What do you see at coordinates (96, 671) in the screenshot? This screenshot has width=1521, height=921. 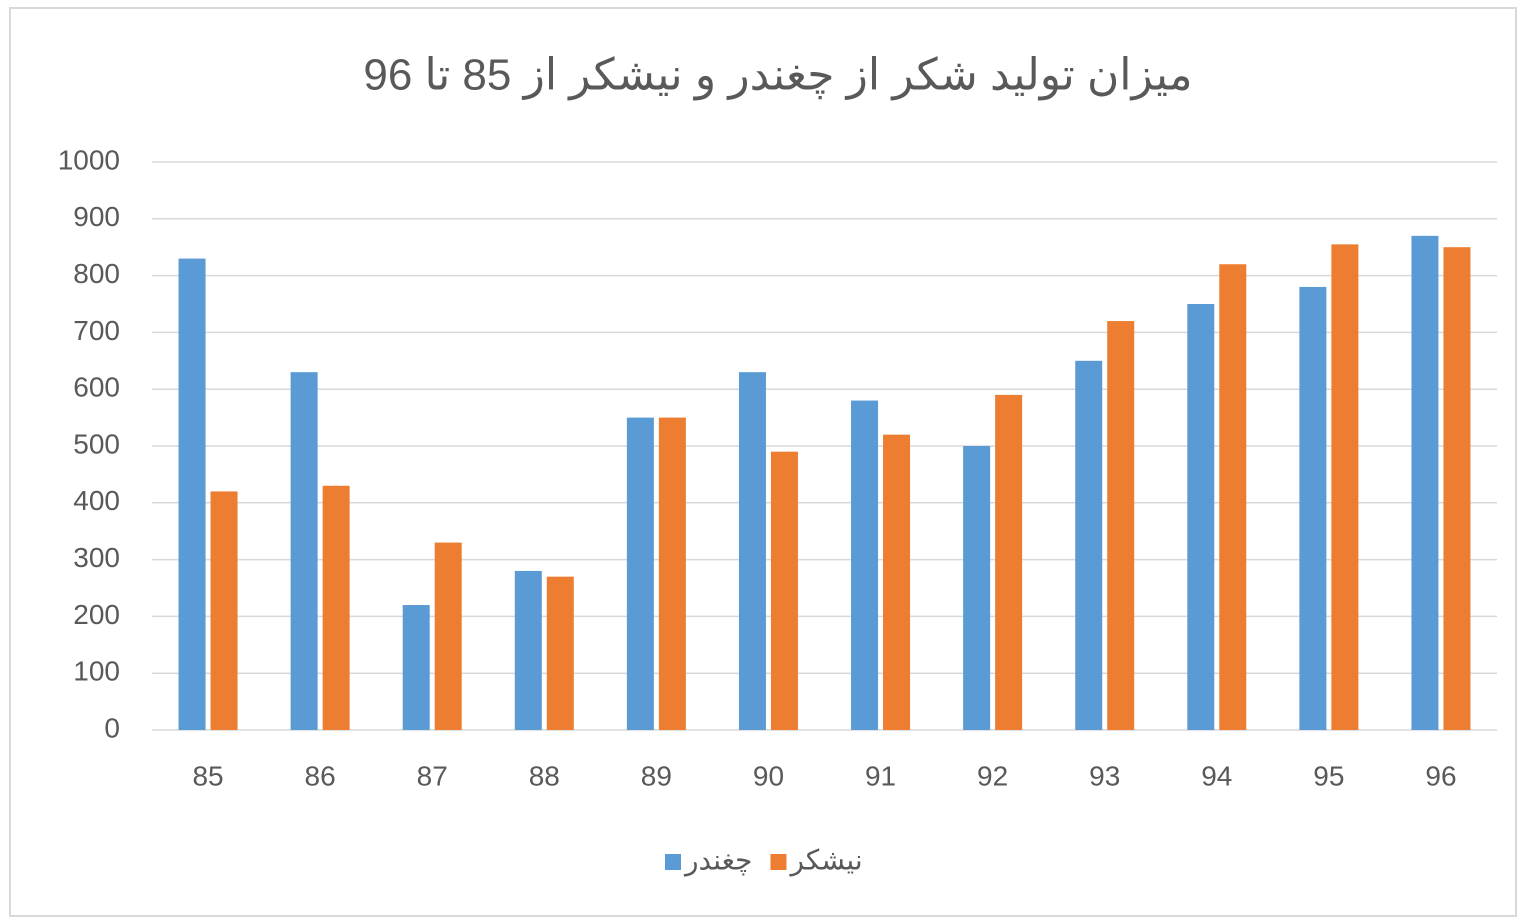 I see `y-tick-label: 100` at bounding box center [96, 671].